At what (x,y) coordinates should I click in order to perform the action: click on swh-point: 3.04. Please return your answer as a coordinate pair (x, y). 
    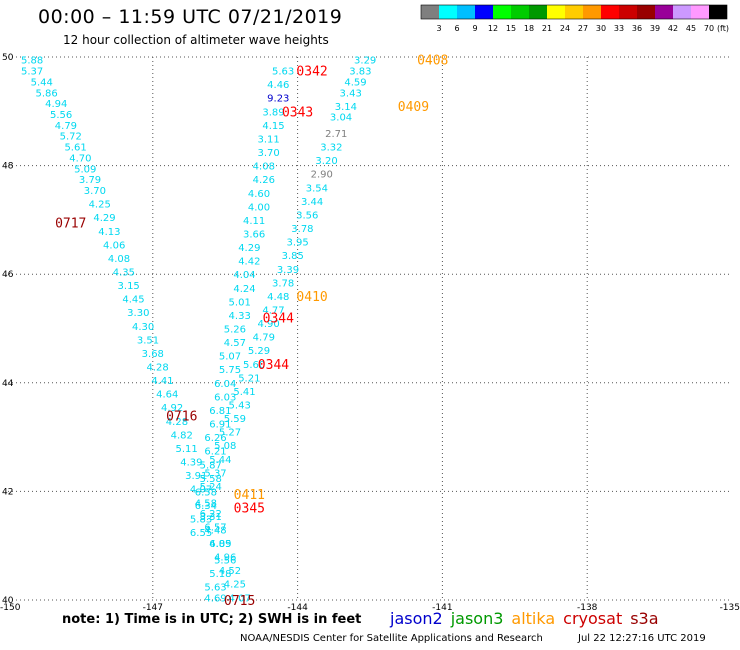
    Looking at the image, I should click on (341, 118).